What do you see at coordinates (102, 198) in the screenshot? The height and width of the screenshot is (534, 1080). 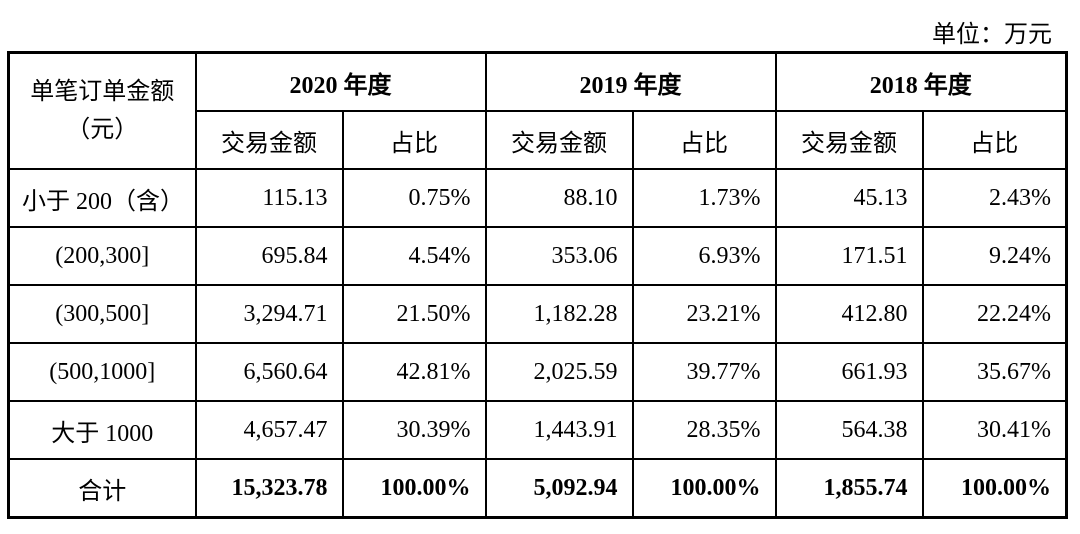 I see `row-label: 小于 200（含）` at bounding box center [102, 198].